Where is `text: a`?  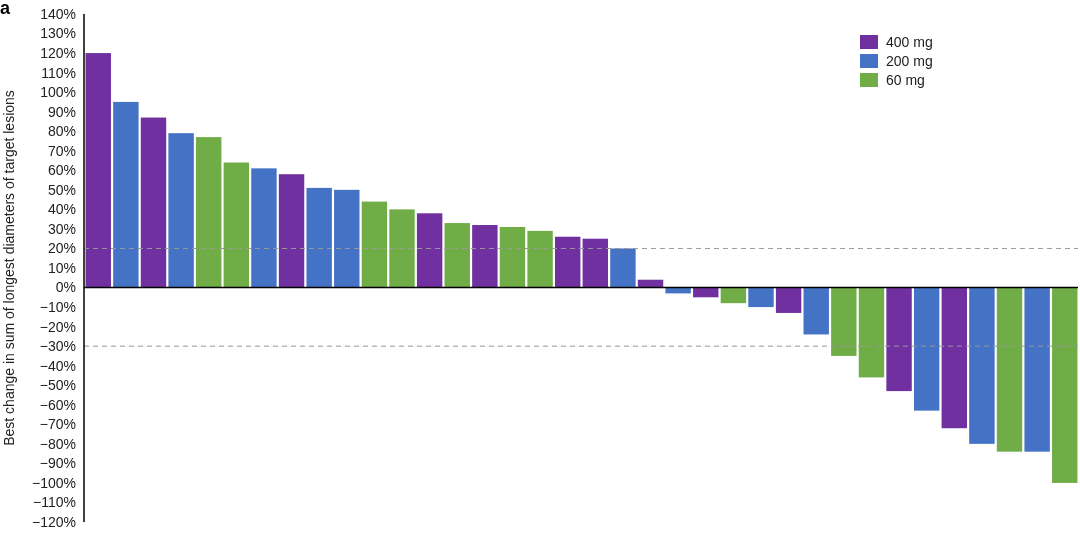
text: a is located at coordinates (5, 9).